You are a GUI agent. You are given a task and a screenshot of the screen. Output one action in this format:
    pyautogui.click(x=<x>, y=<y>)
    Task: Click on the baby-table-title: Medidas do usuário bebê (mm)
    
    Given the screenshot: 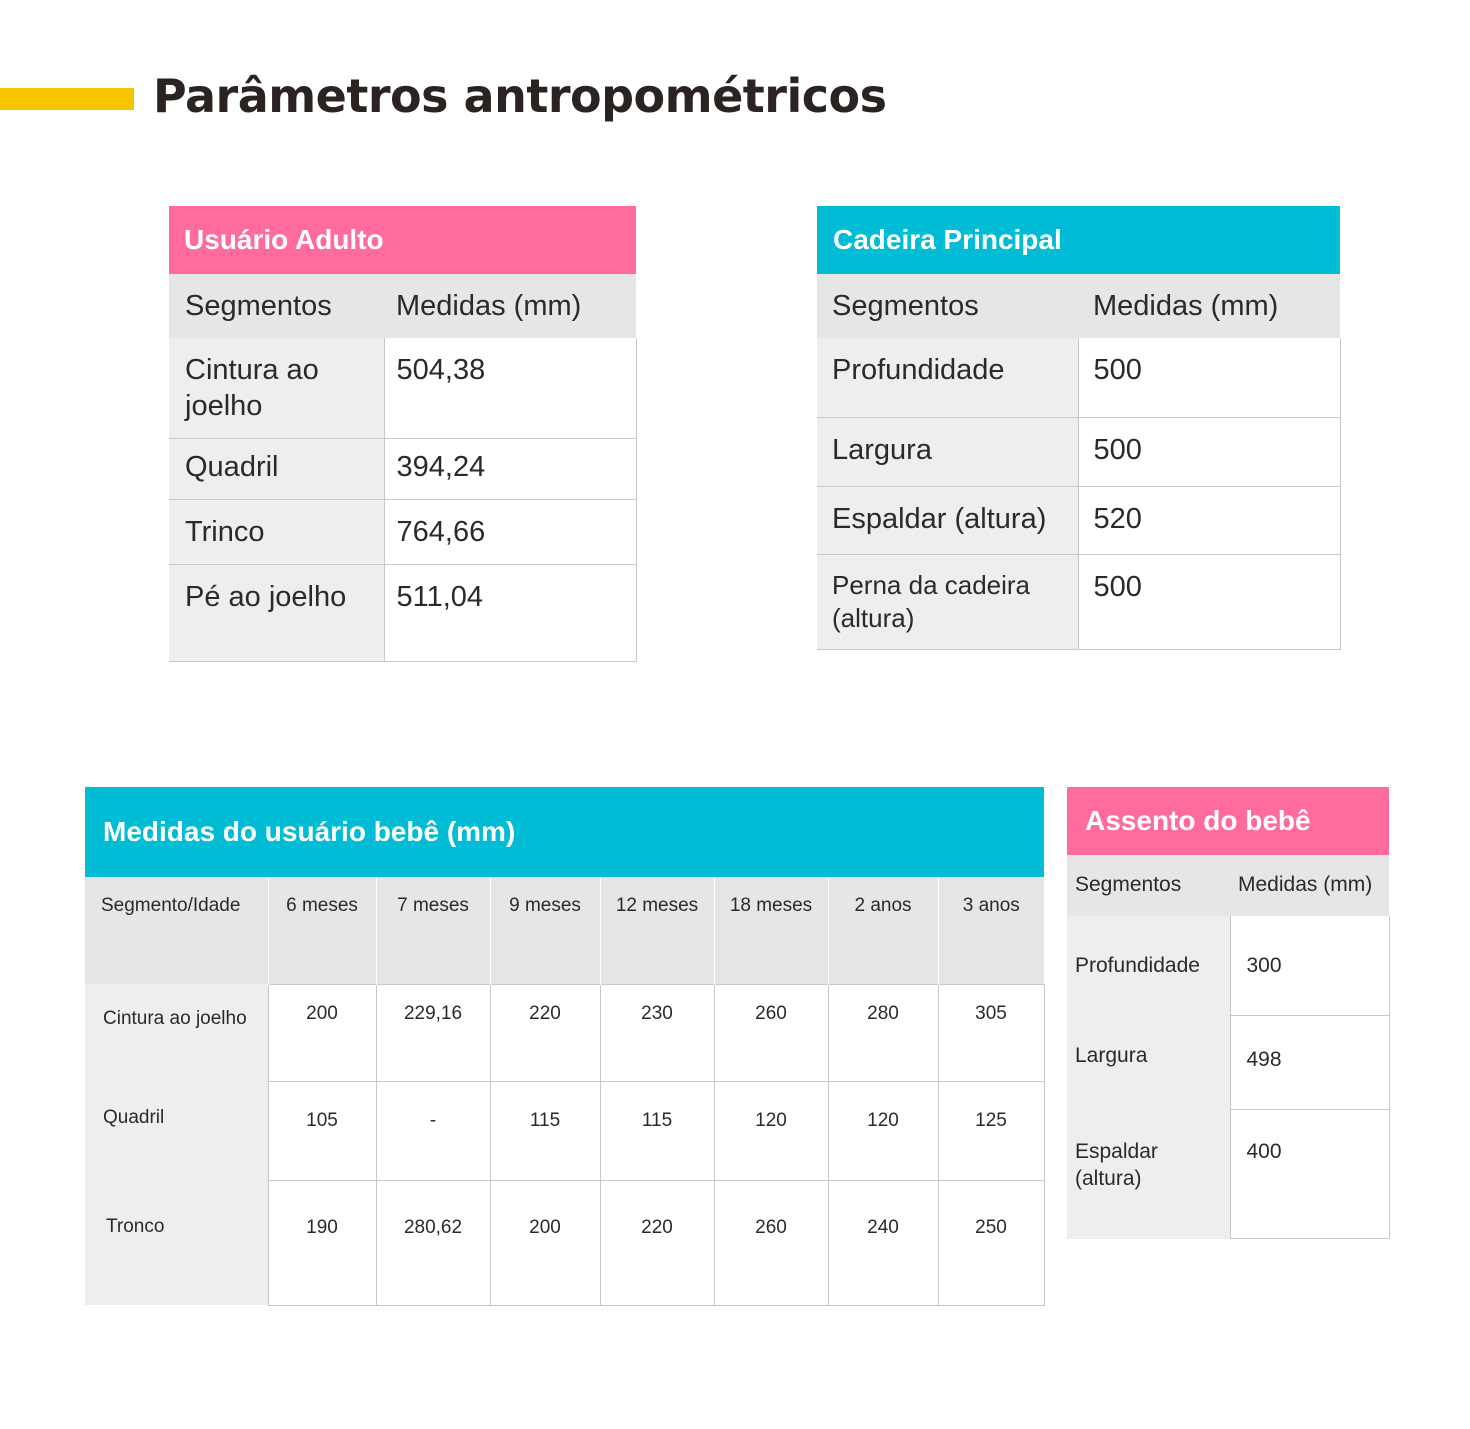 What is the action you would take?
    pyautogui.click(x=564, y=832)
    